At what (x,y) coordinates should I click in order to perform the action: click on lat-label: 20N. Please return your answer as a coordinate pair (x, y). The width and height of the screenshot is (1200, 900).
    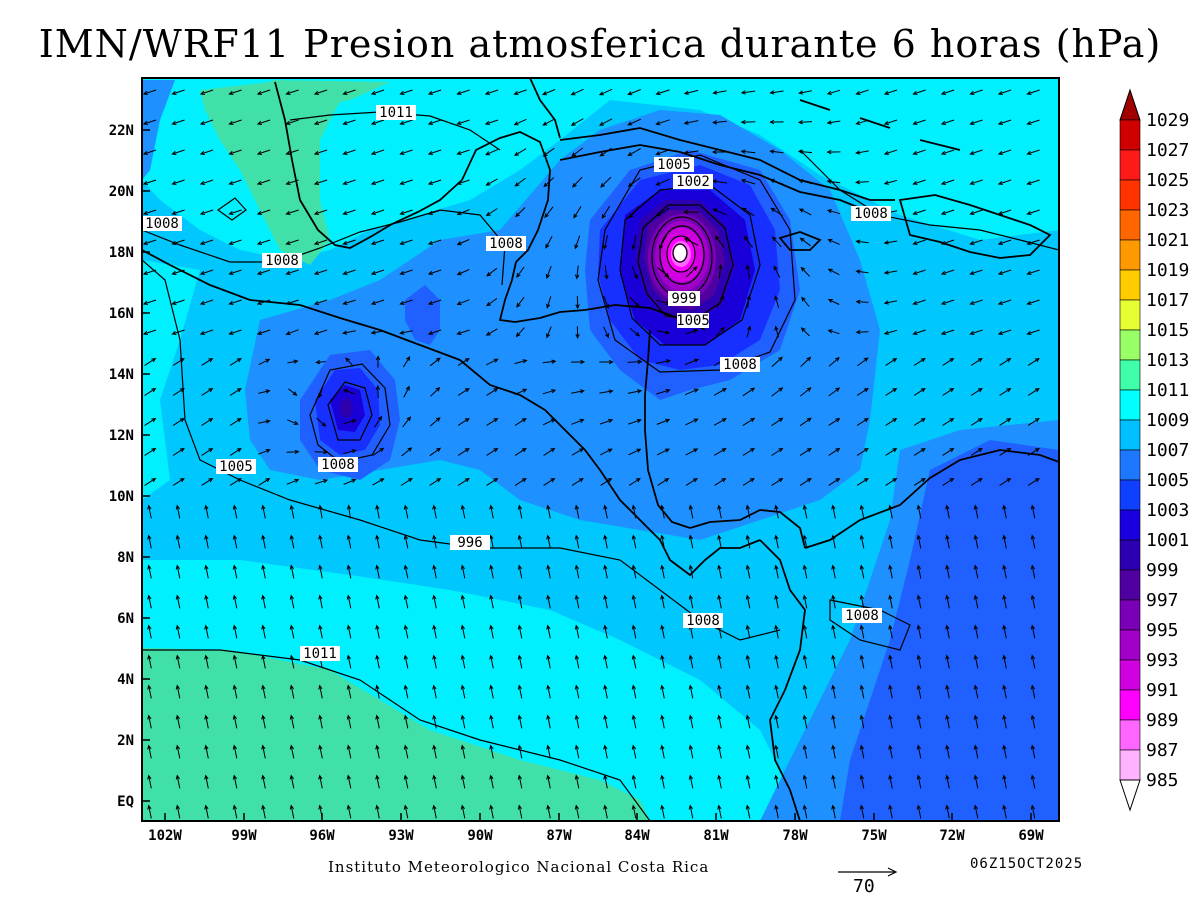
    Looking at the image, I should click on (121, 192).